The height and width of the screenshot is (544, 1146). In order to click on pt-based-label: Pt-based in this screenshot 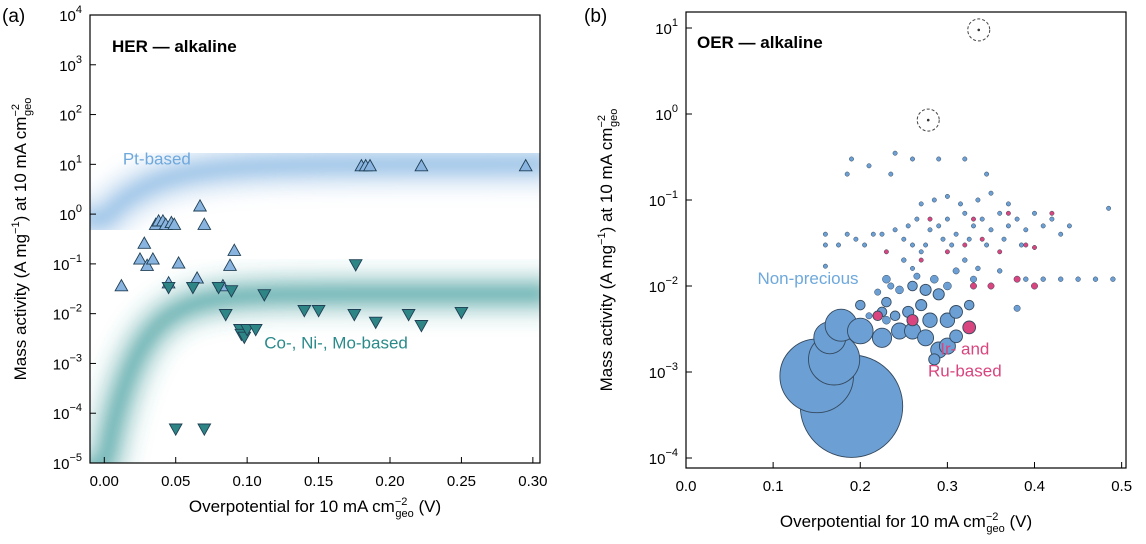, I will do `click(157, 158)`.